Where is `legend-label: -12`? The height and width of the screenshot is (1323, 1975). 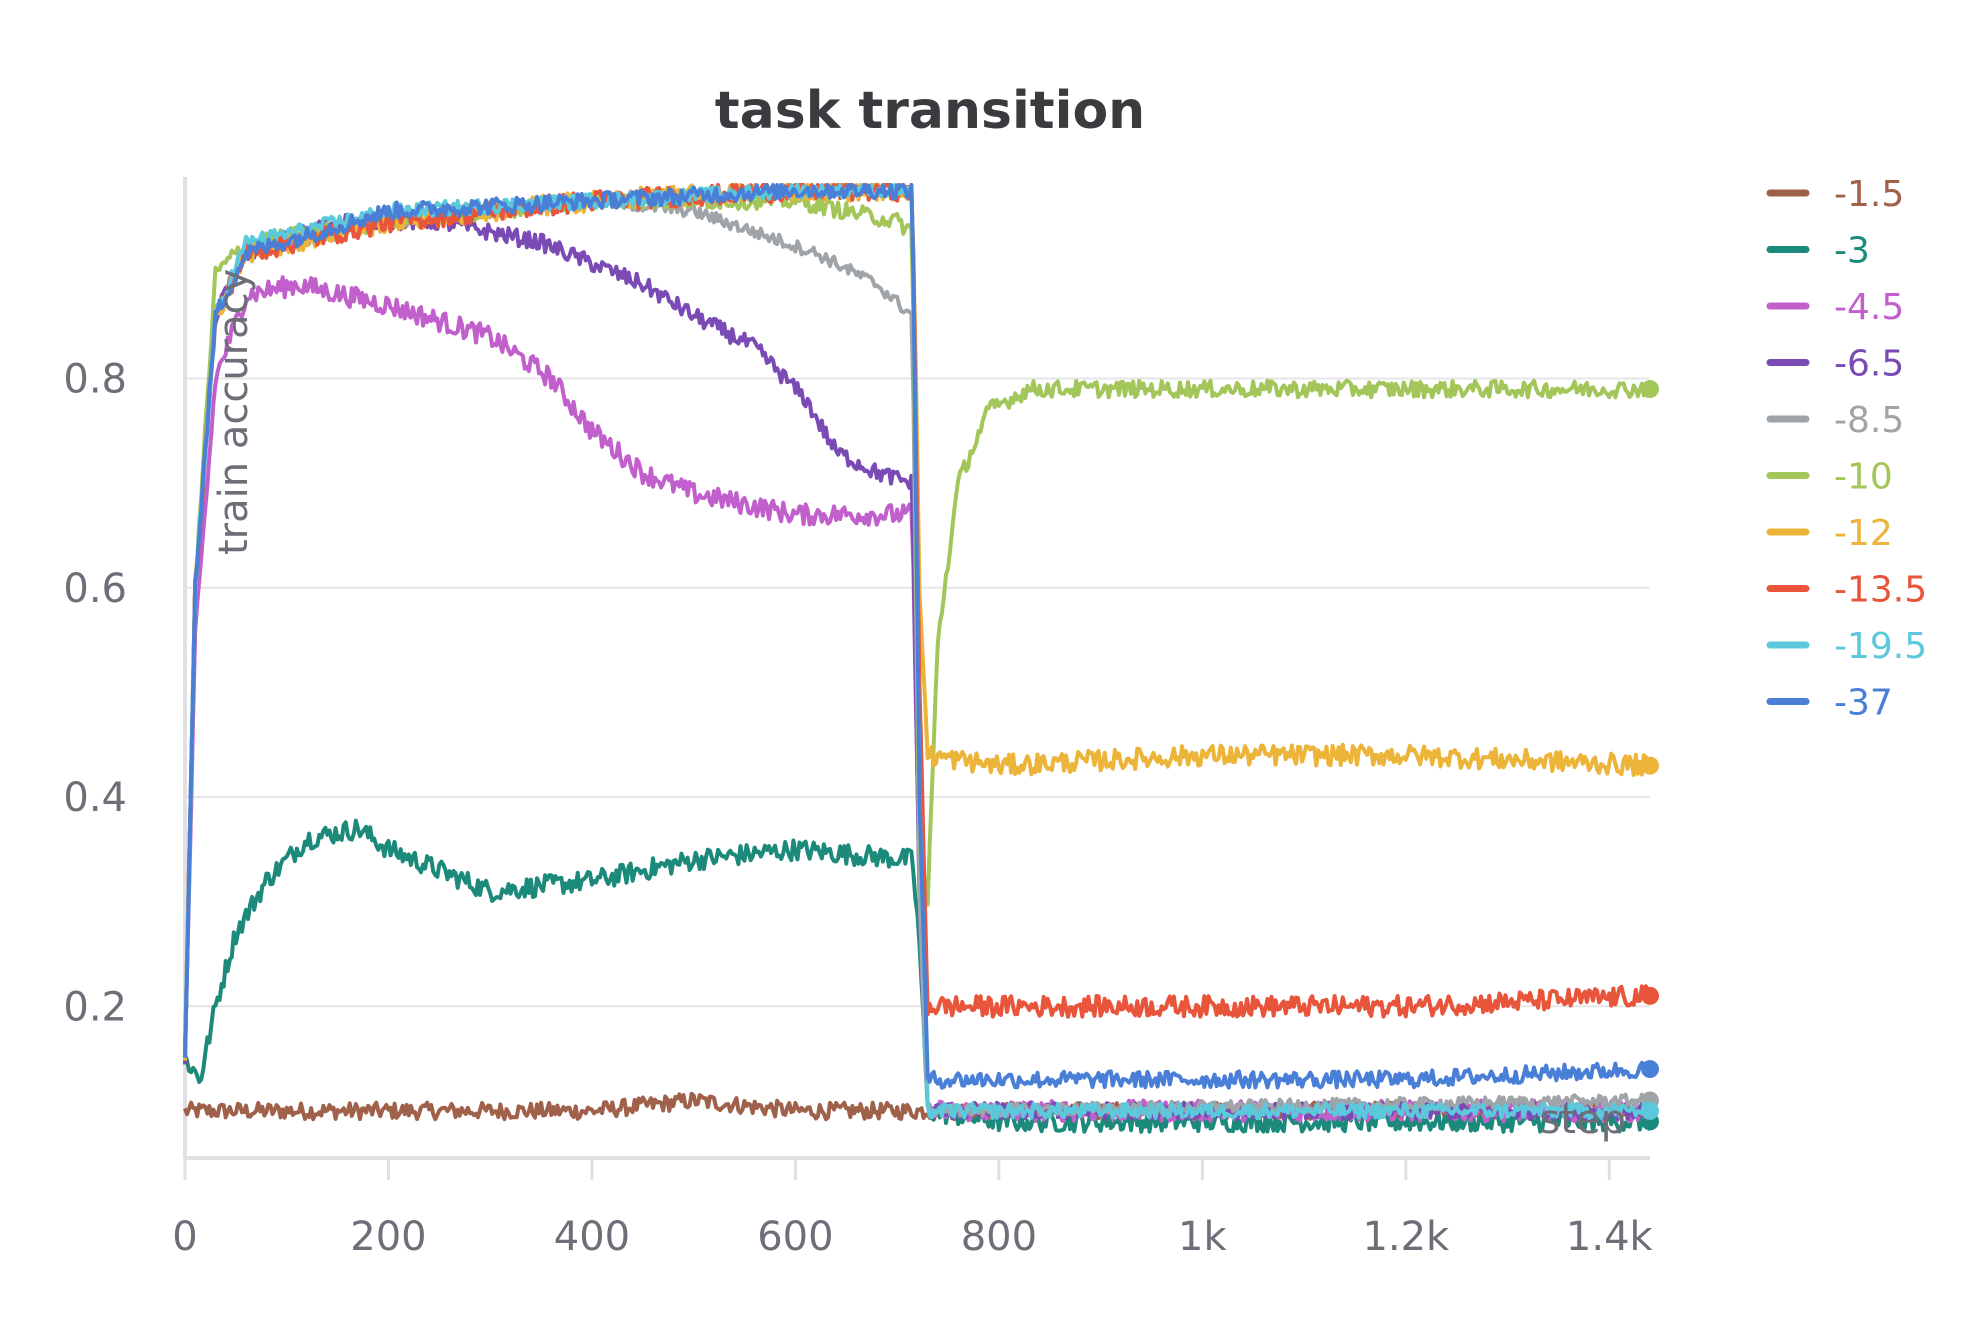 legend-label: -12 is located at coordinates (1863, 533).